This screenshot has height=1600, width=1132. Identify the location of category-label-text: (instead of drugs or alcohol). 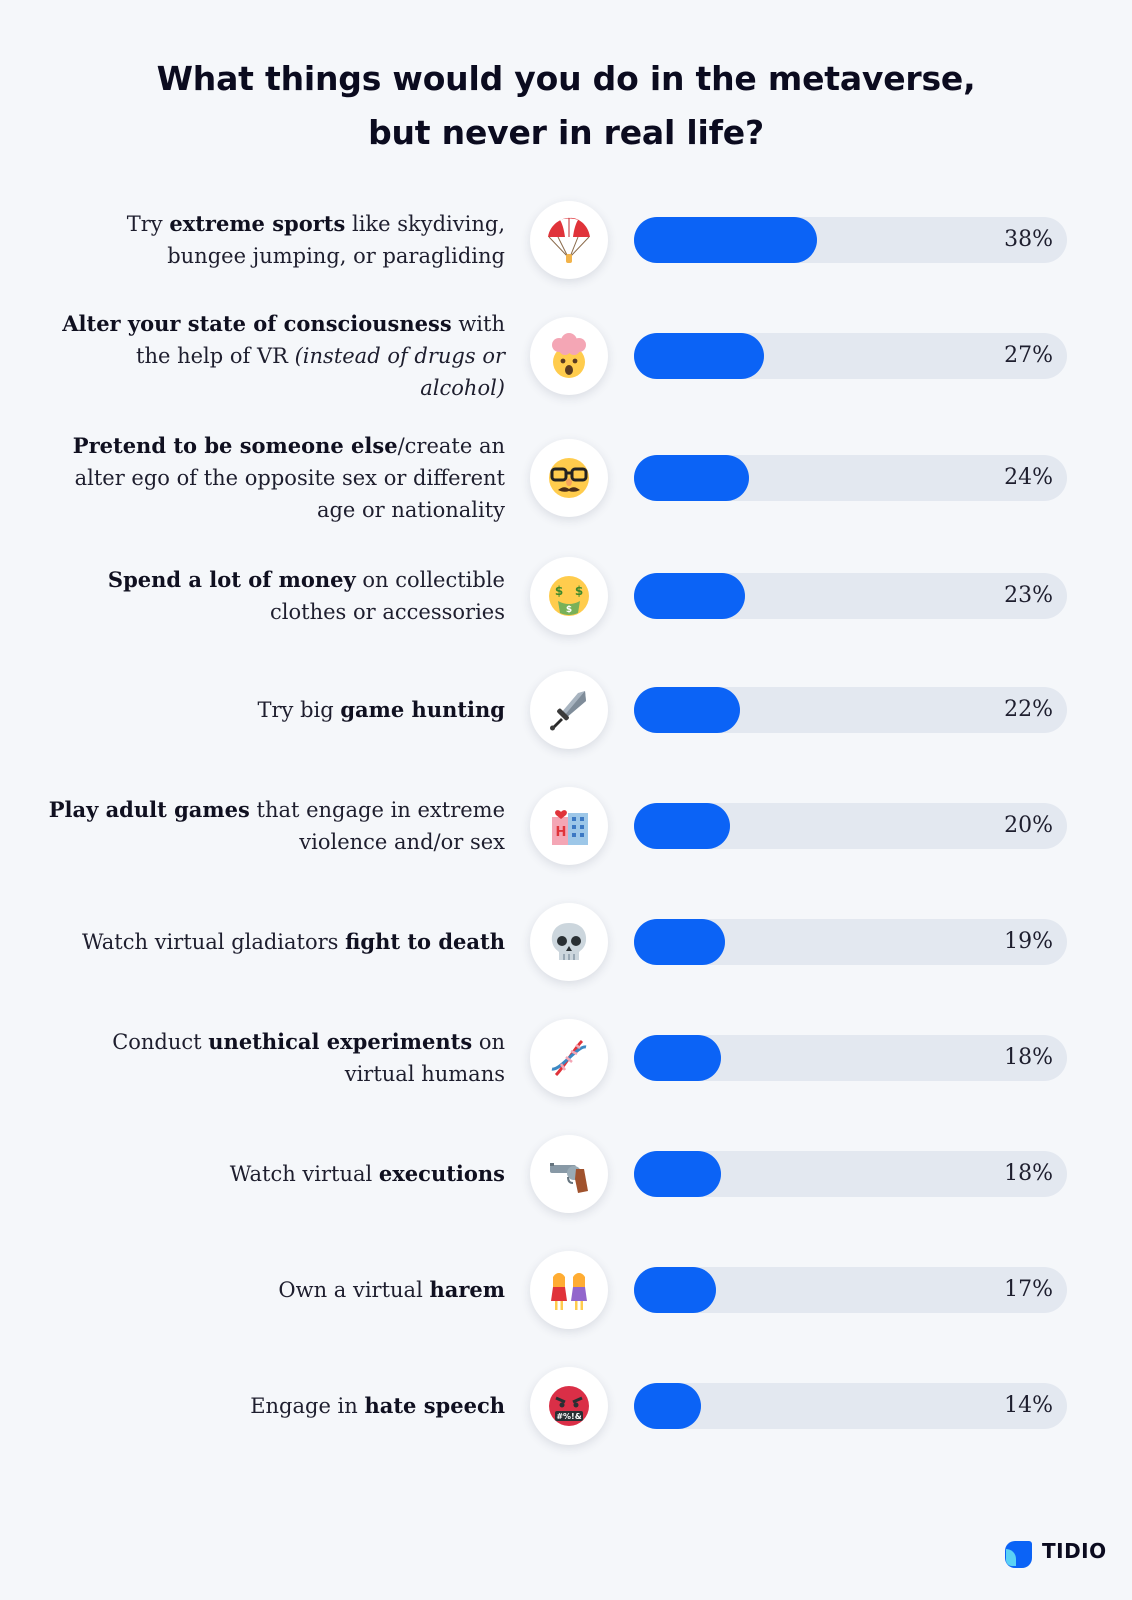
(399, 372).